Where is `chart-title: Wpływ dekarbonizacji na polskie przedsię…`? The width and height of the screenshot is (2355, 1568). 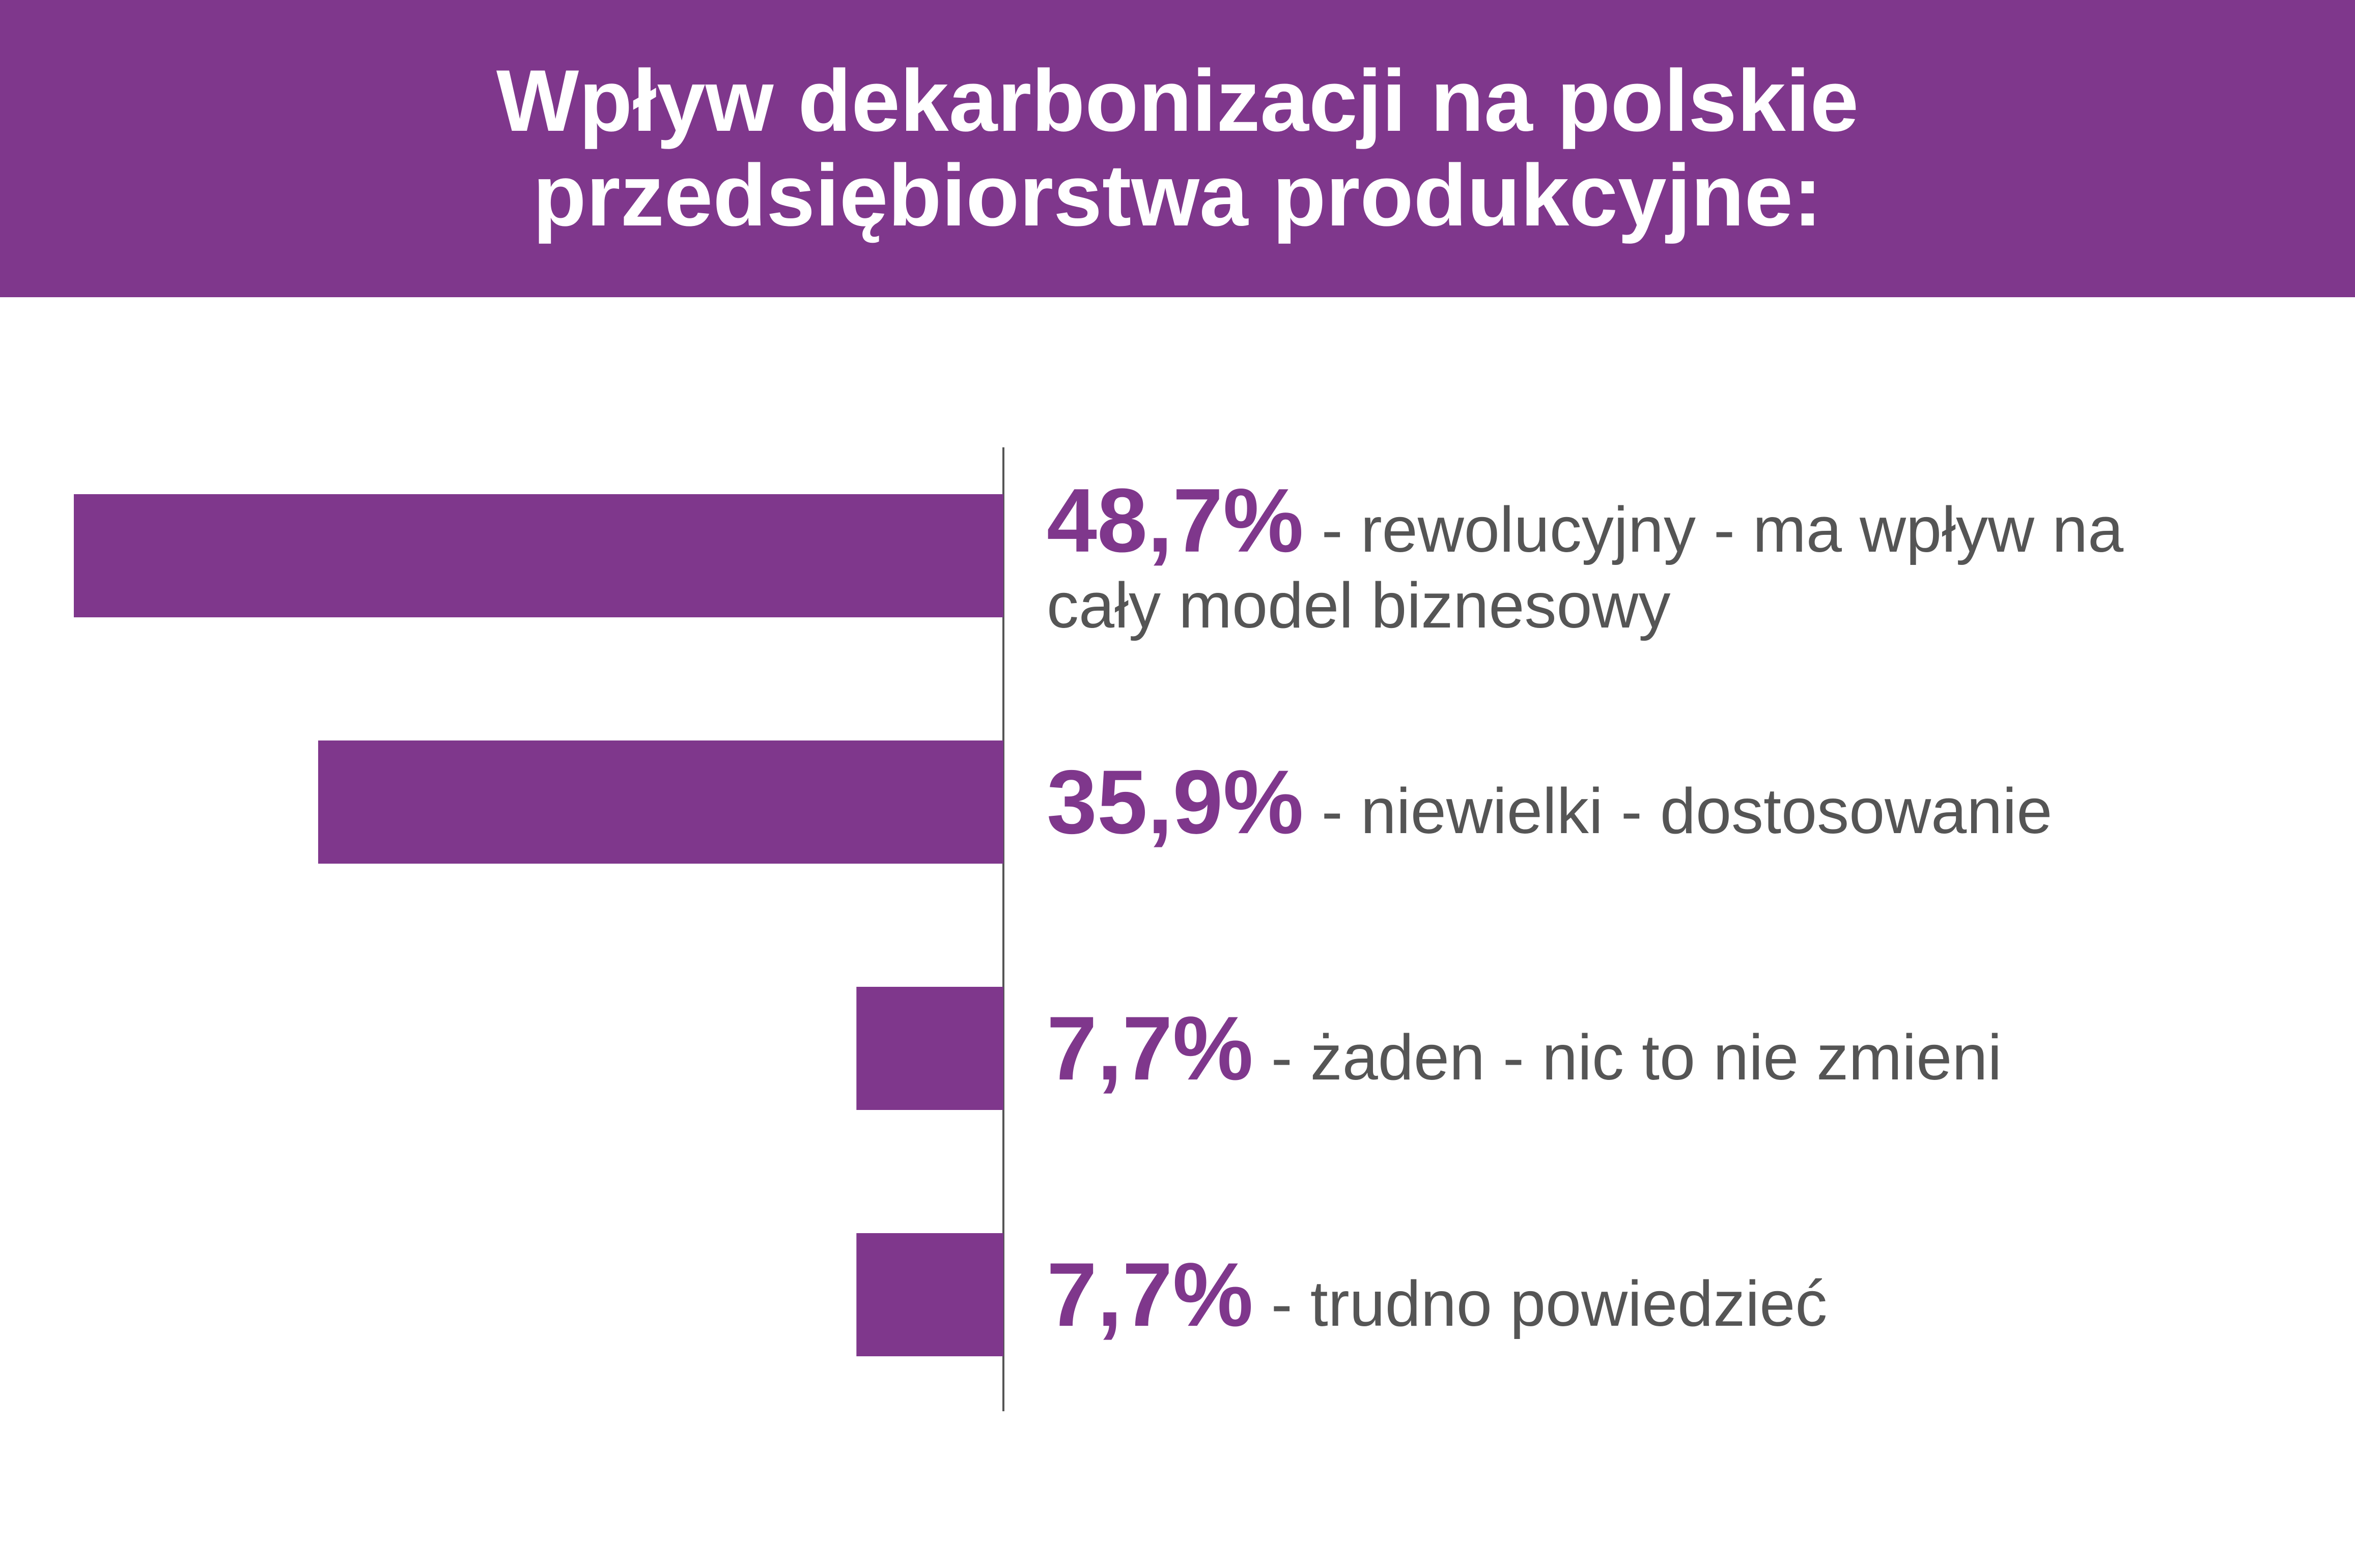
chart-title: Wpływ dekarbonizacji na polskie przedsię… is located at coordinates (1177, 148).